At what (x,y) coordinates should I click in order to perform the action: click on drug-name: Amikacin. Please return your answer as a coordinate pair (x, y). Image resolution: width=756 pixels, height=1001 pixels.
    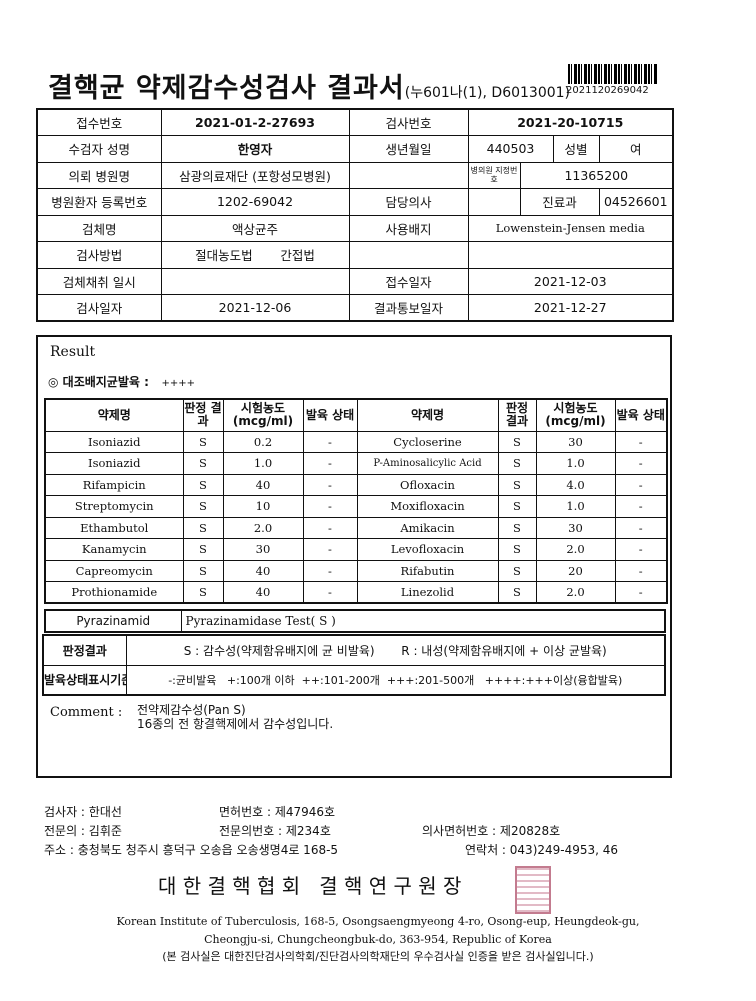
    Looking at the image, I should click on (427, 527).